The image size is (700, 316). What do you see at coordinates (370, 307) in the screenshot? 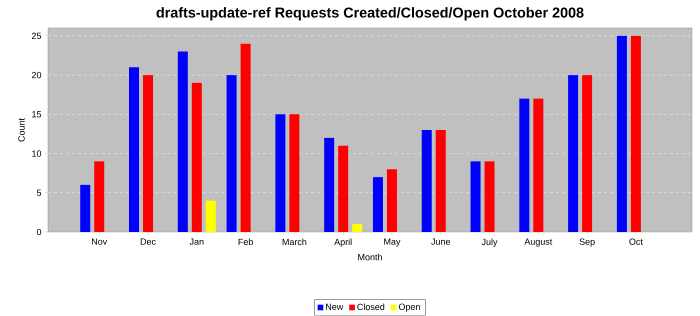
I see `legend-label: Closed` at bounding box center [370, 307].